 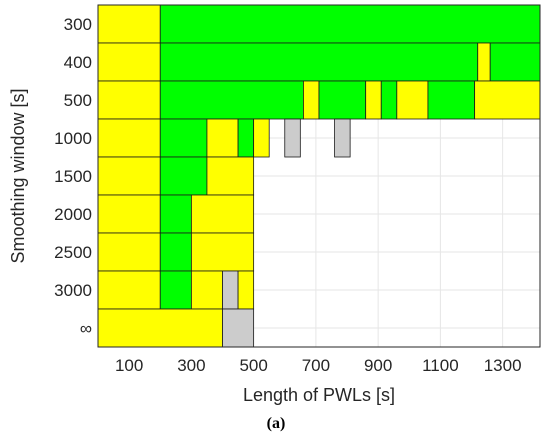 I want to click on y-tick-label: 2000, so click(x=73, y=214).